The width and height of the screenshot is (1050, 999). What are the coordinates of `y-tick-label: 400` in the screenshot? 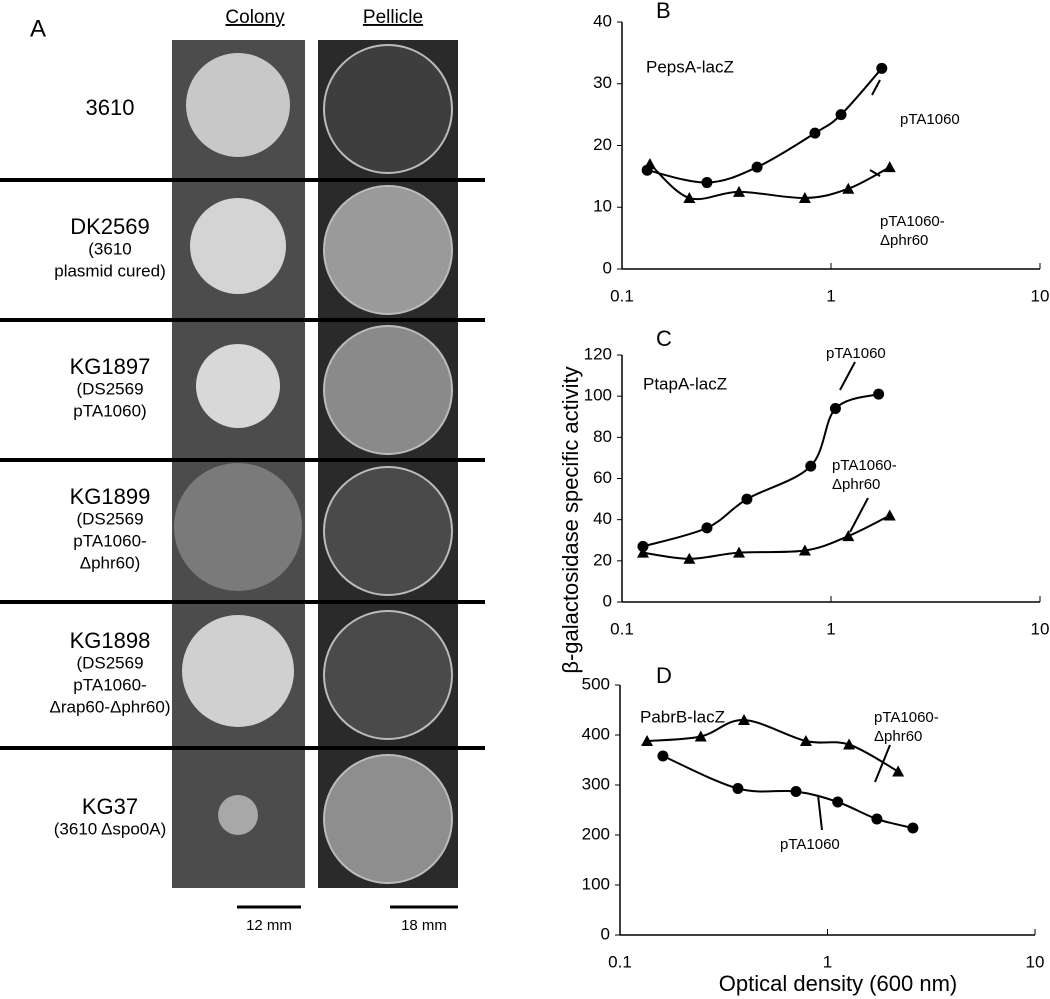 It's located at (596, 733).